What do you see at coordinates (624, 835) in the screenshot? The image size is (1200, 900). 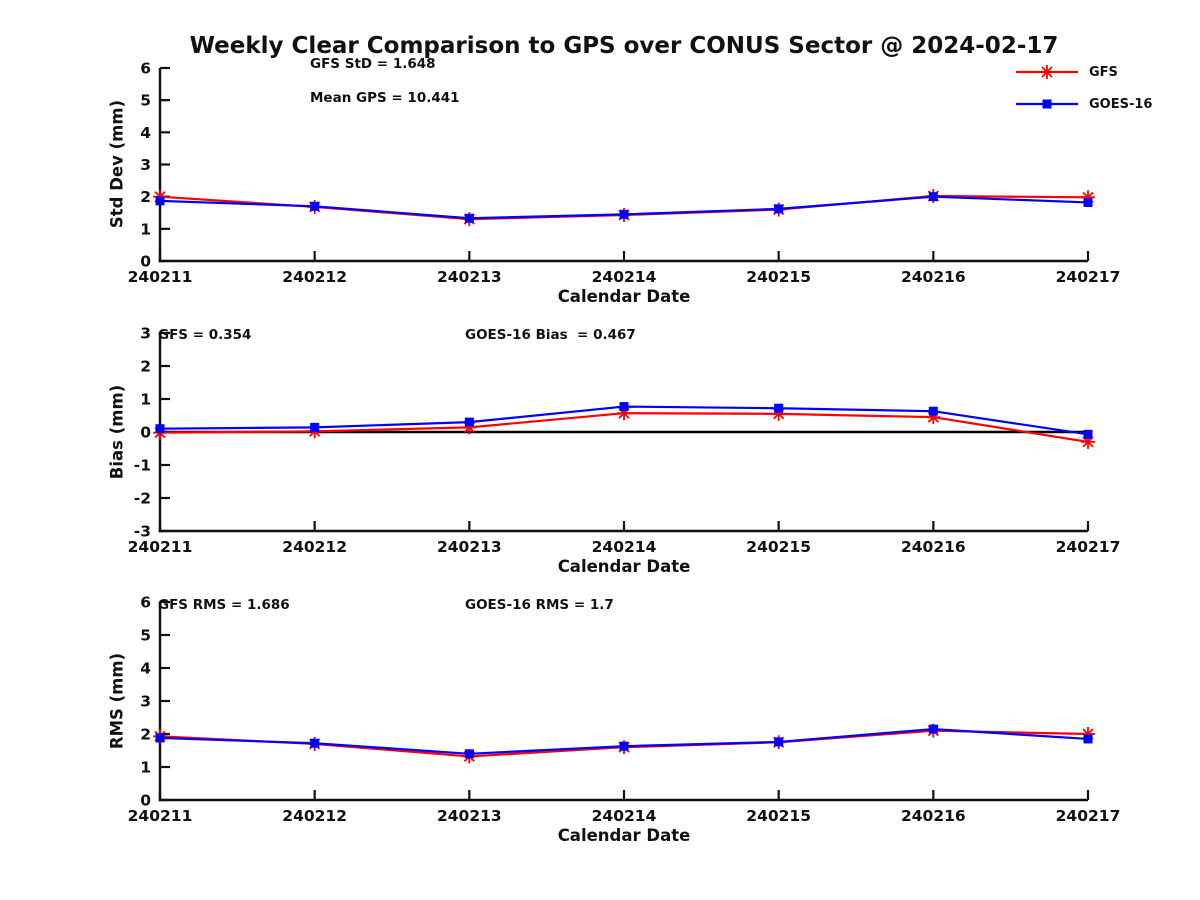 I see `rms-x-axis-label: Calendar Date` at bounding box center [624, 835].